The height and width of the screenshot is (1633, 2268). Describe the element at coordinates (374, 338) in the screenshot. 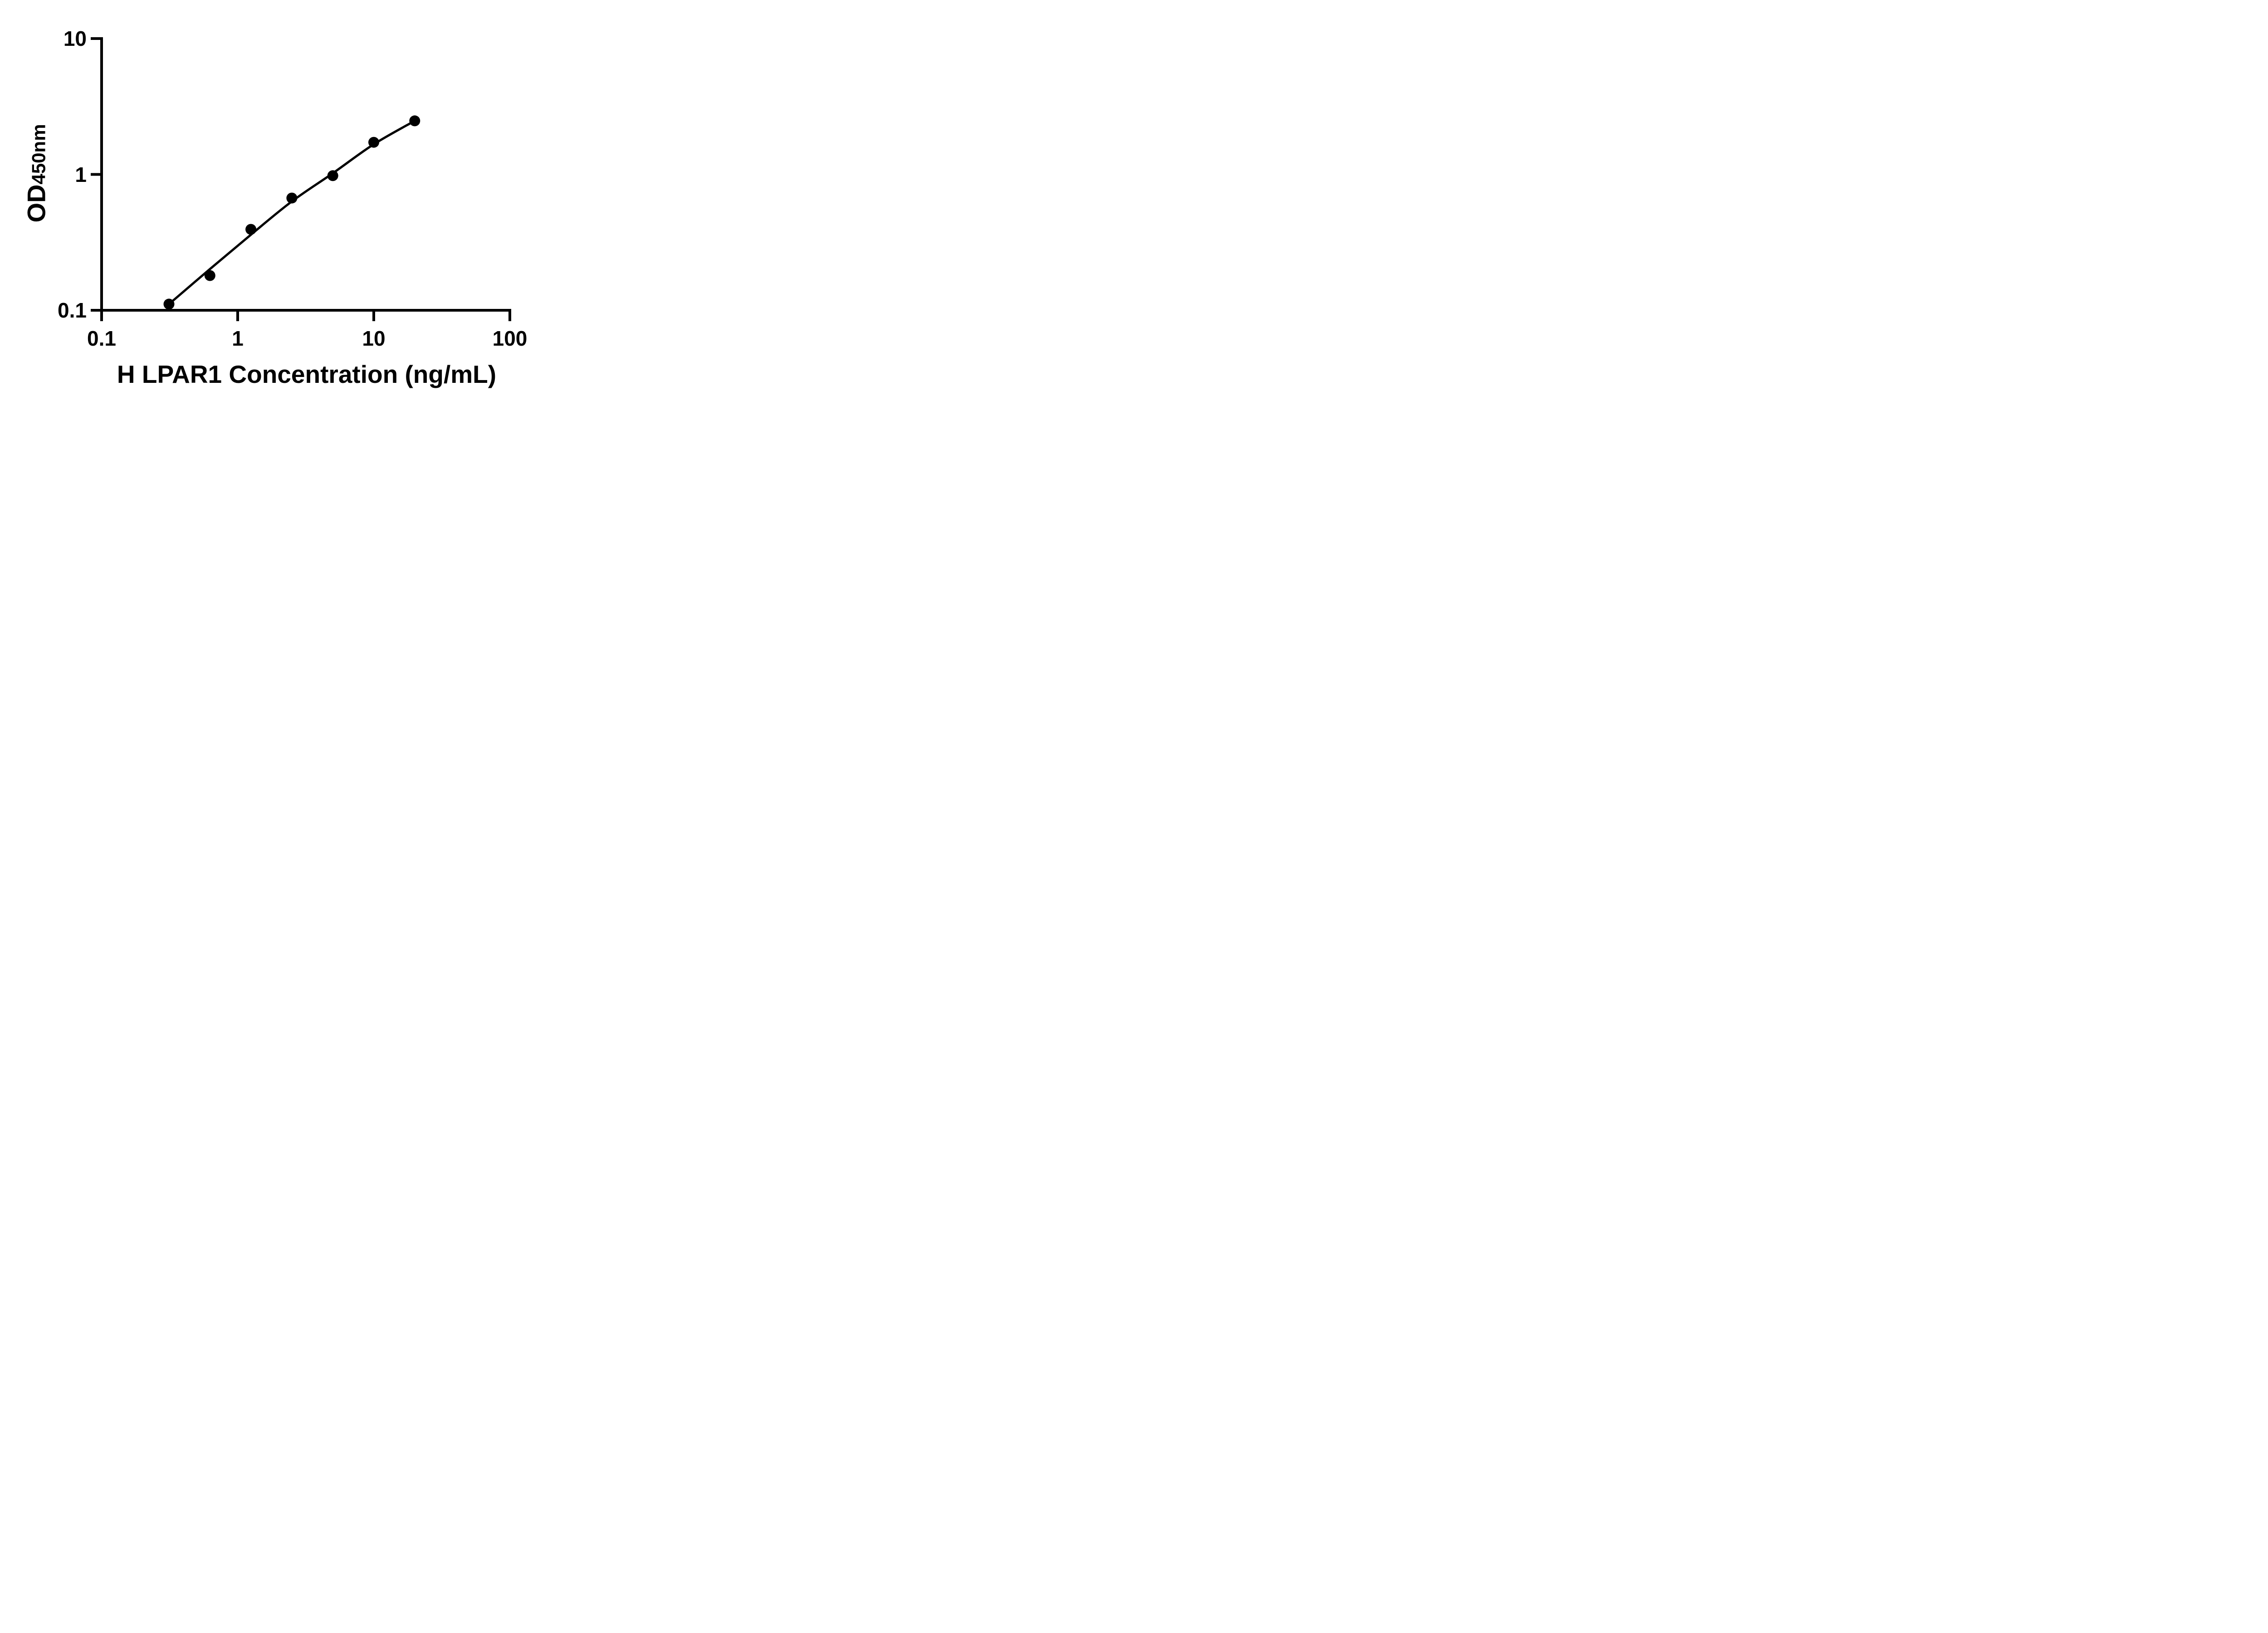

I see `x-tick-label: 10` at that location.